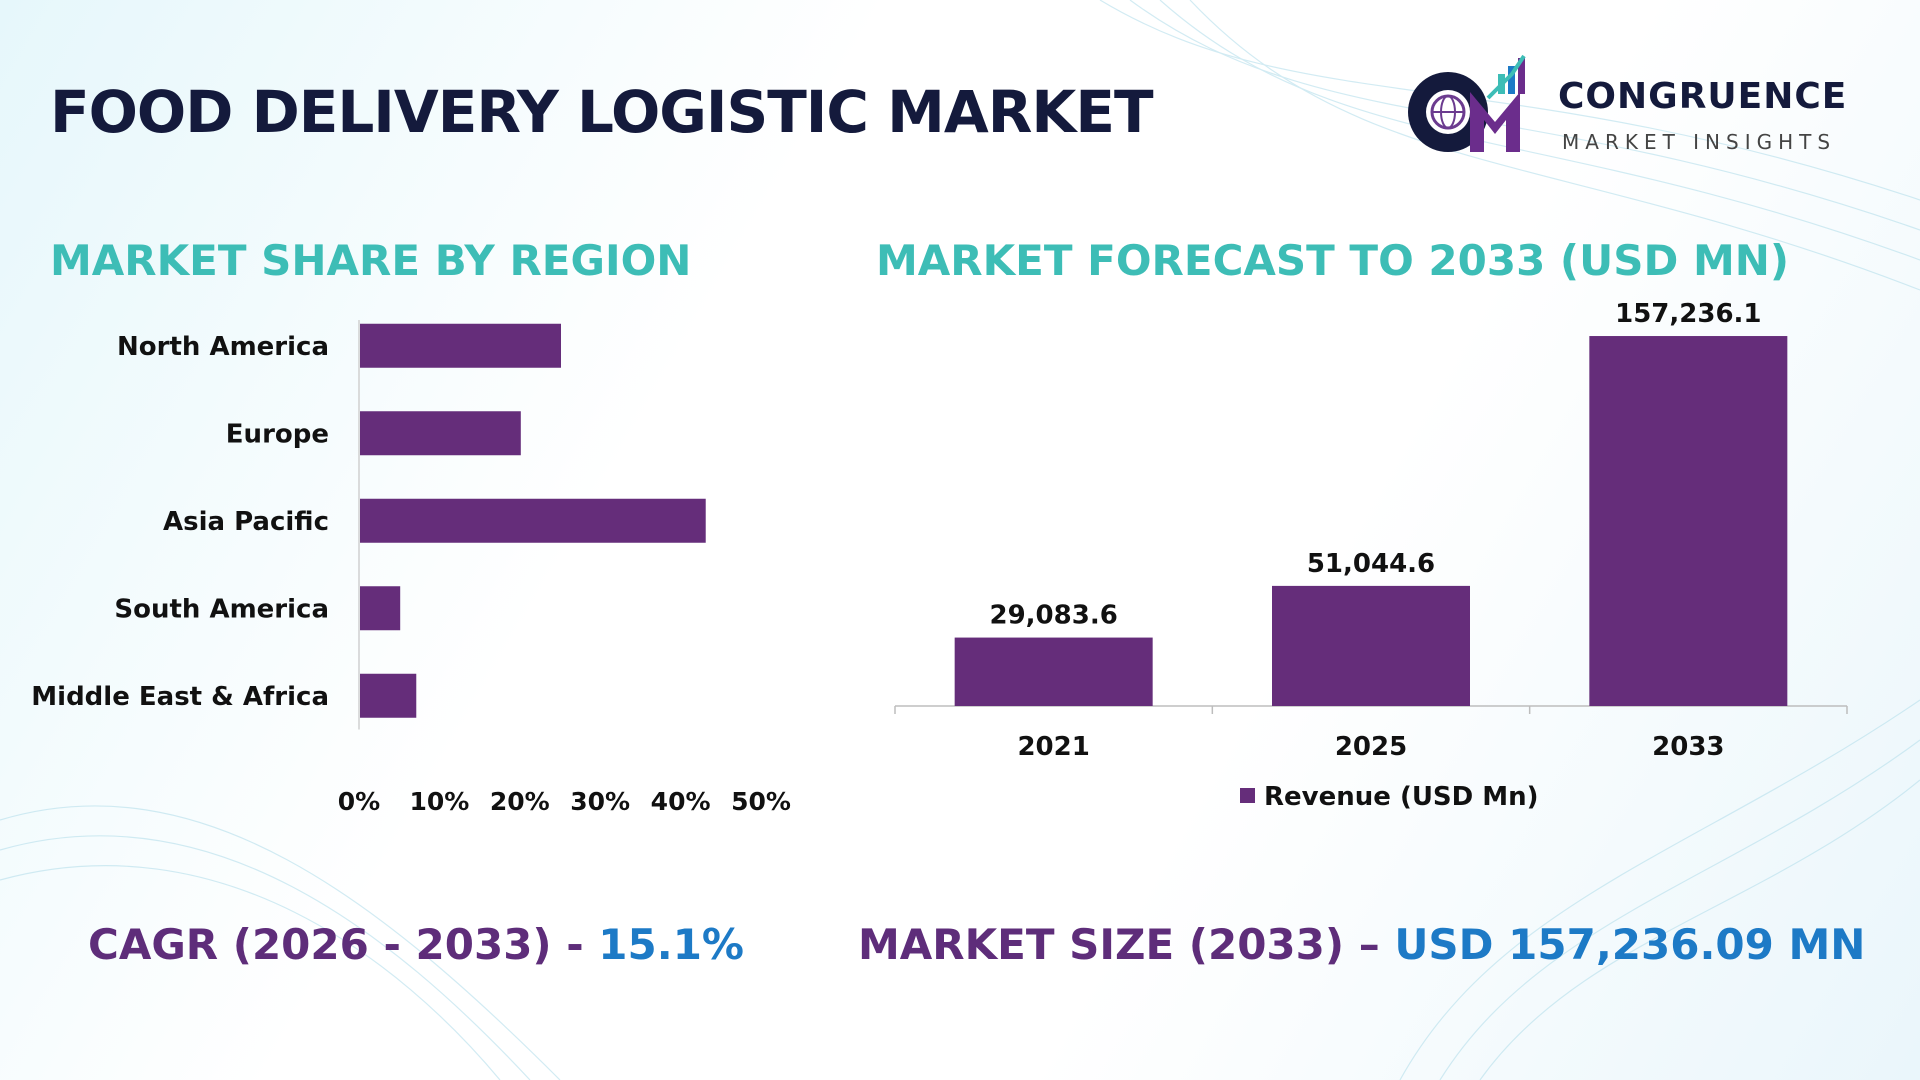  Describe the element at coordinates (1467, 103) in the screenshot. I see `logo-mark-icon` at that location.